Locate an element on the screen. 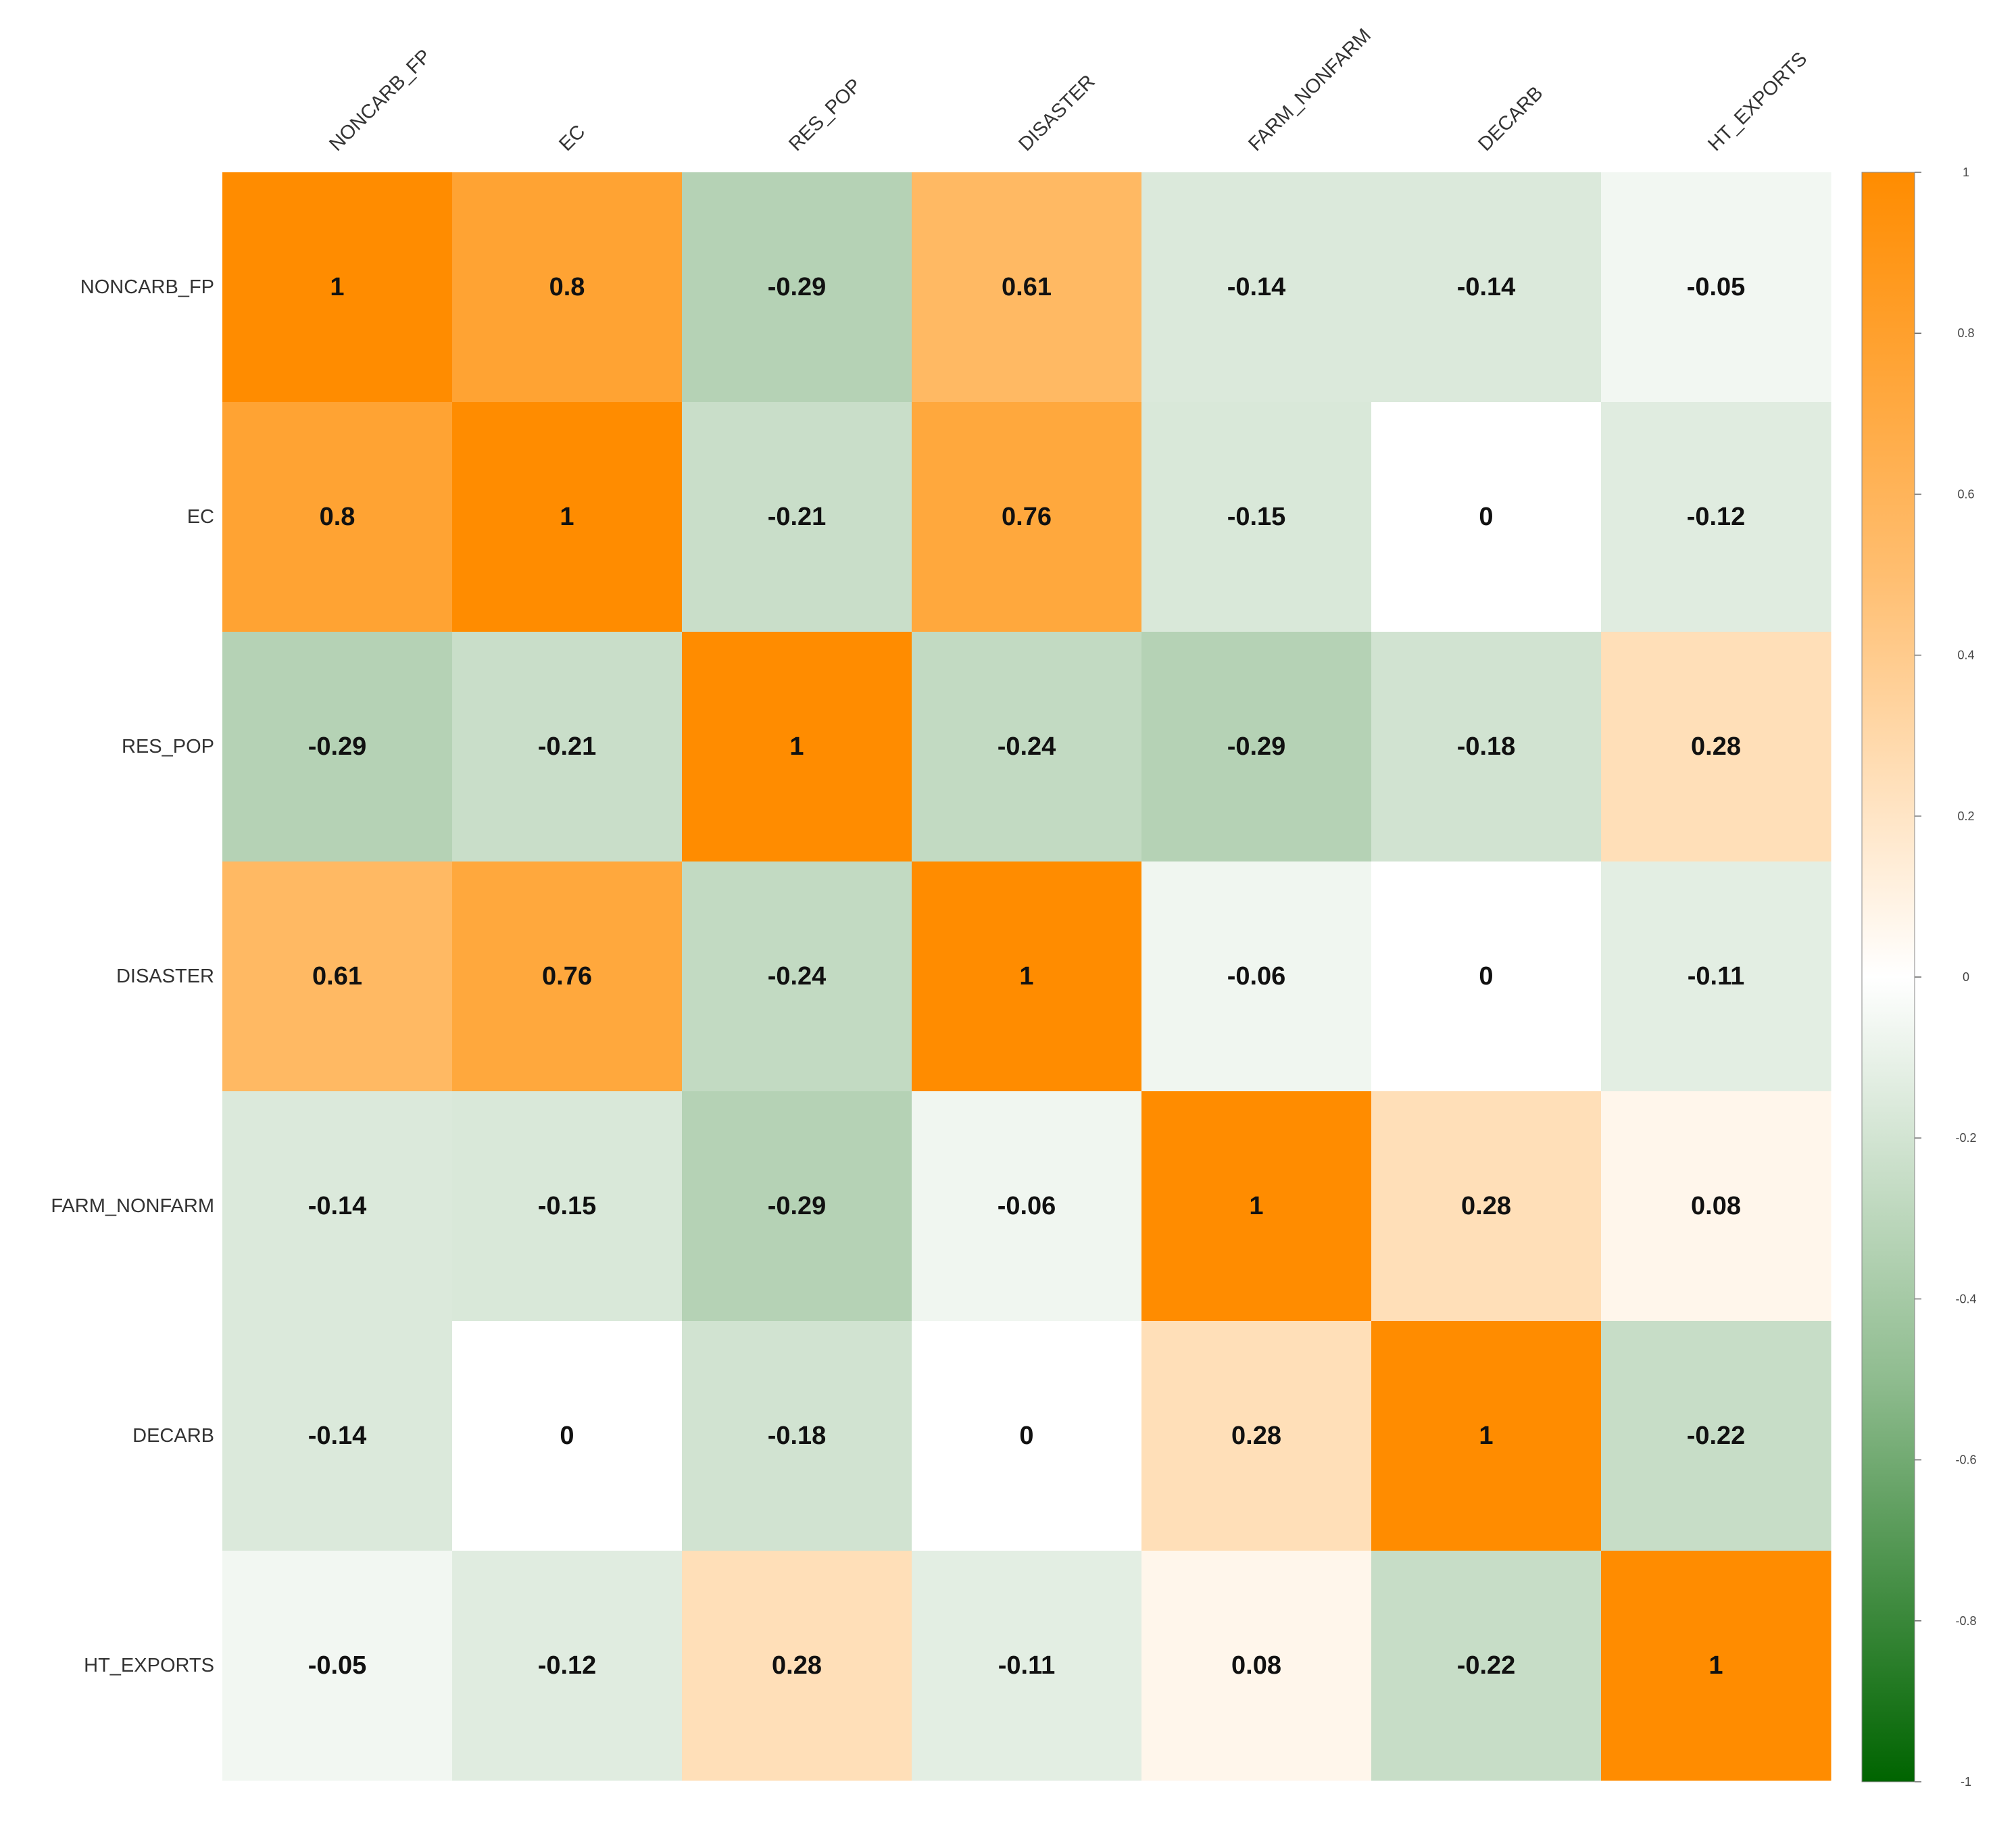 This screenshot has width=2016, height=1823. colorbar-tick-label: 0.6 is located at coordinates (1965, 494).